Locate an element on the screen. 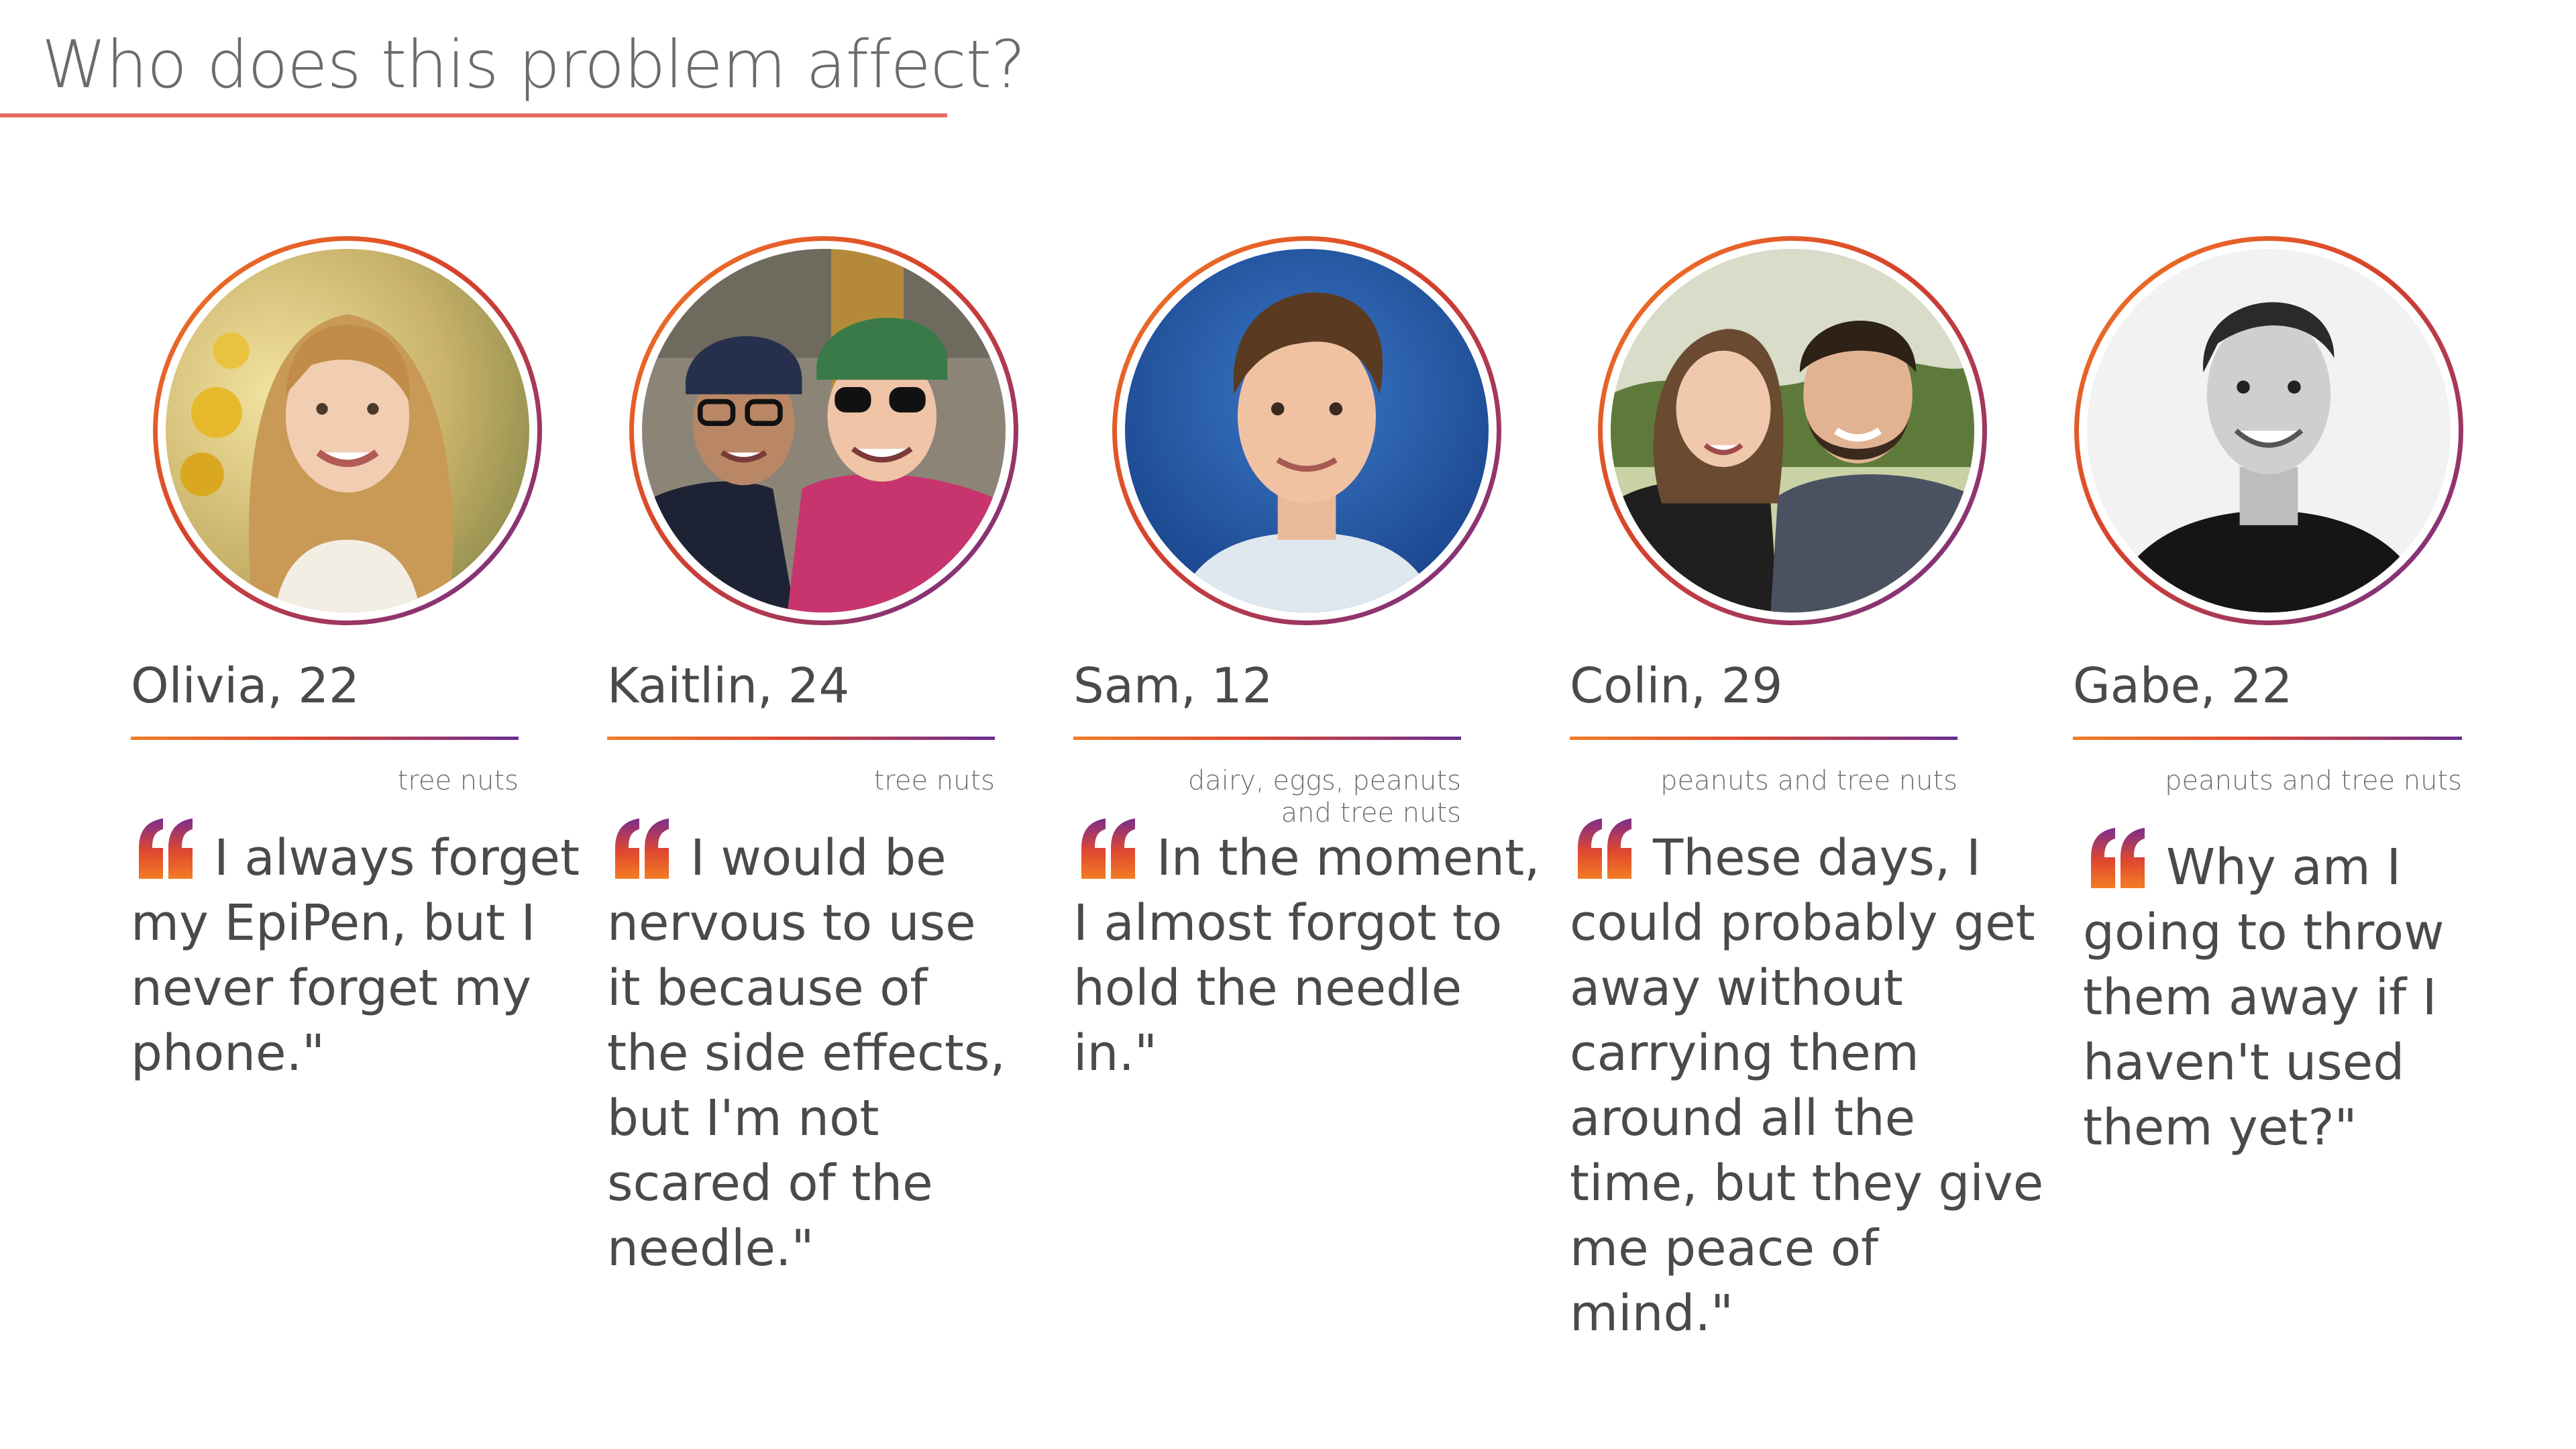  avatar-sam is located at coordinates (1306, 430).